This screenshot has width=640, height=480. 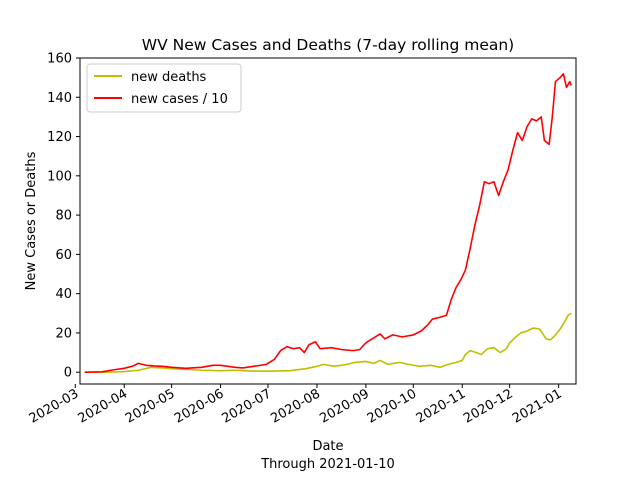 I want to click on y-axis: 0 20 40 60 80 100 120 140 160, so click(x=63, y=216).